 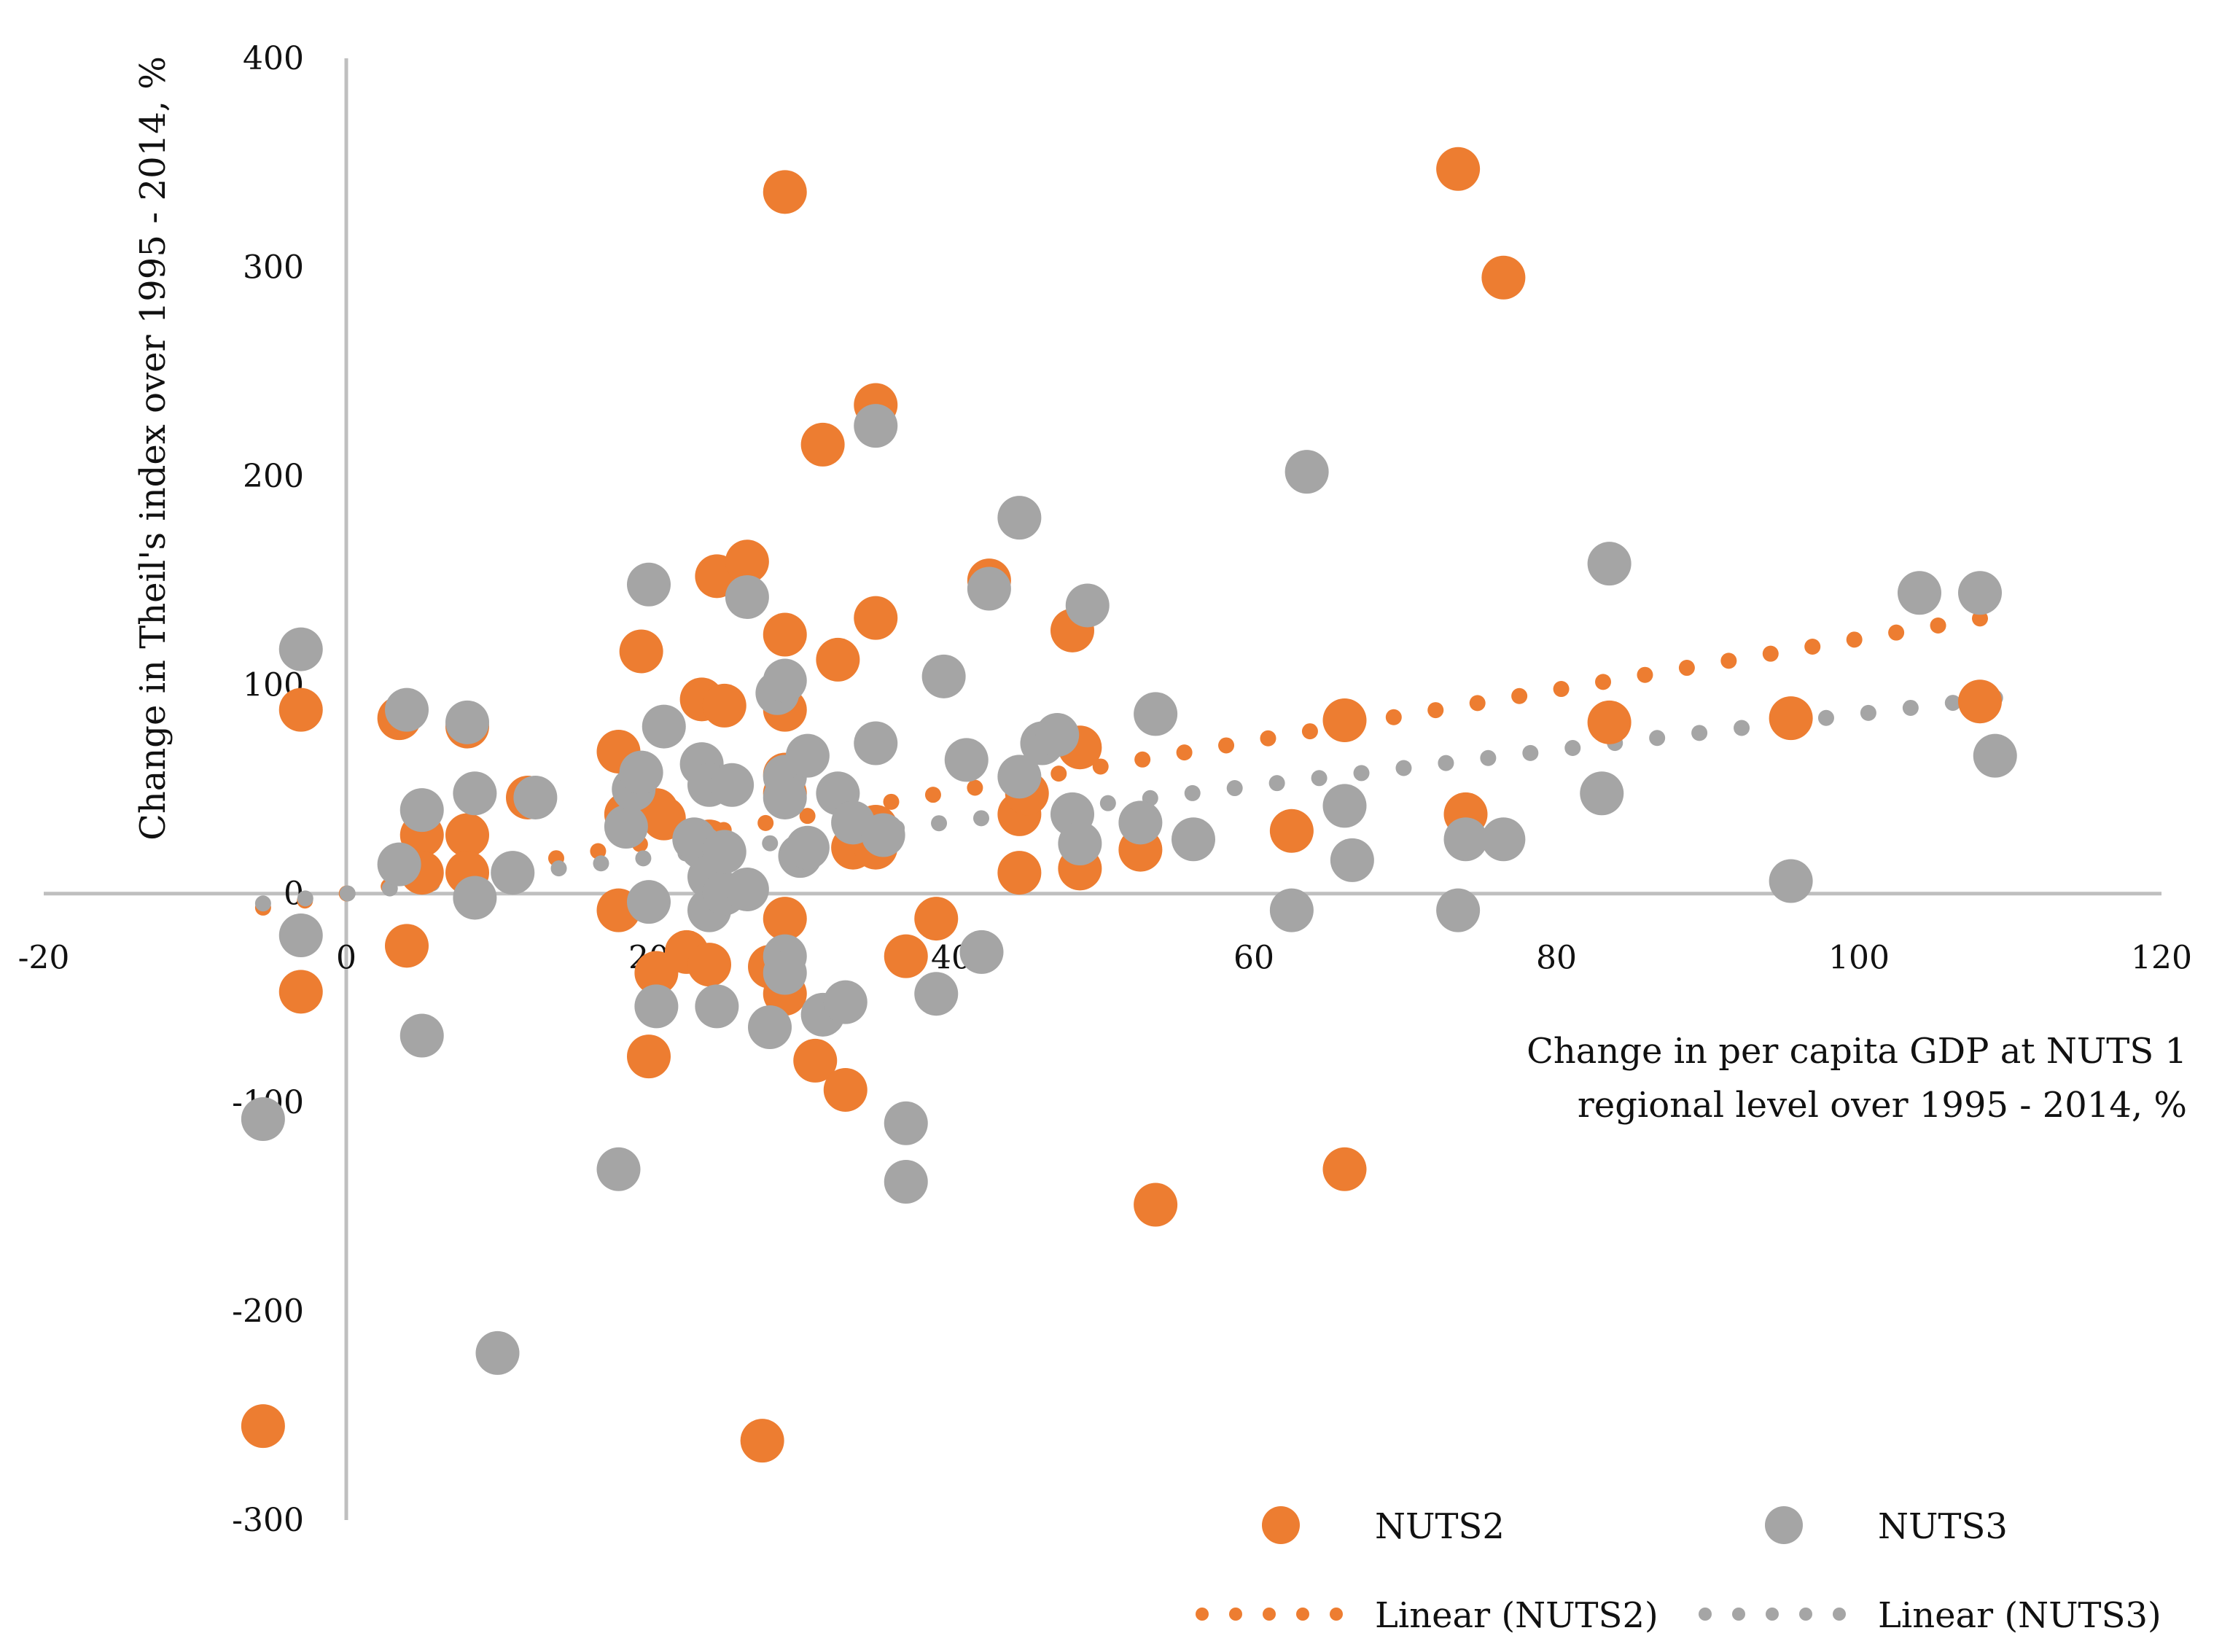 What do you see at coordinates (1784, 1525) in the screenshot?
I see `legend-marker-nuts3` at bounding box center [1784, 1525].